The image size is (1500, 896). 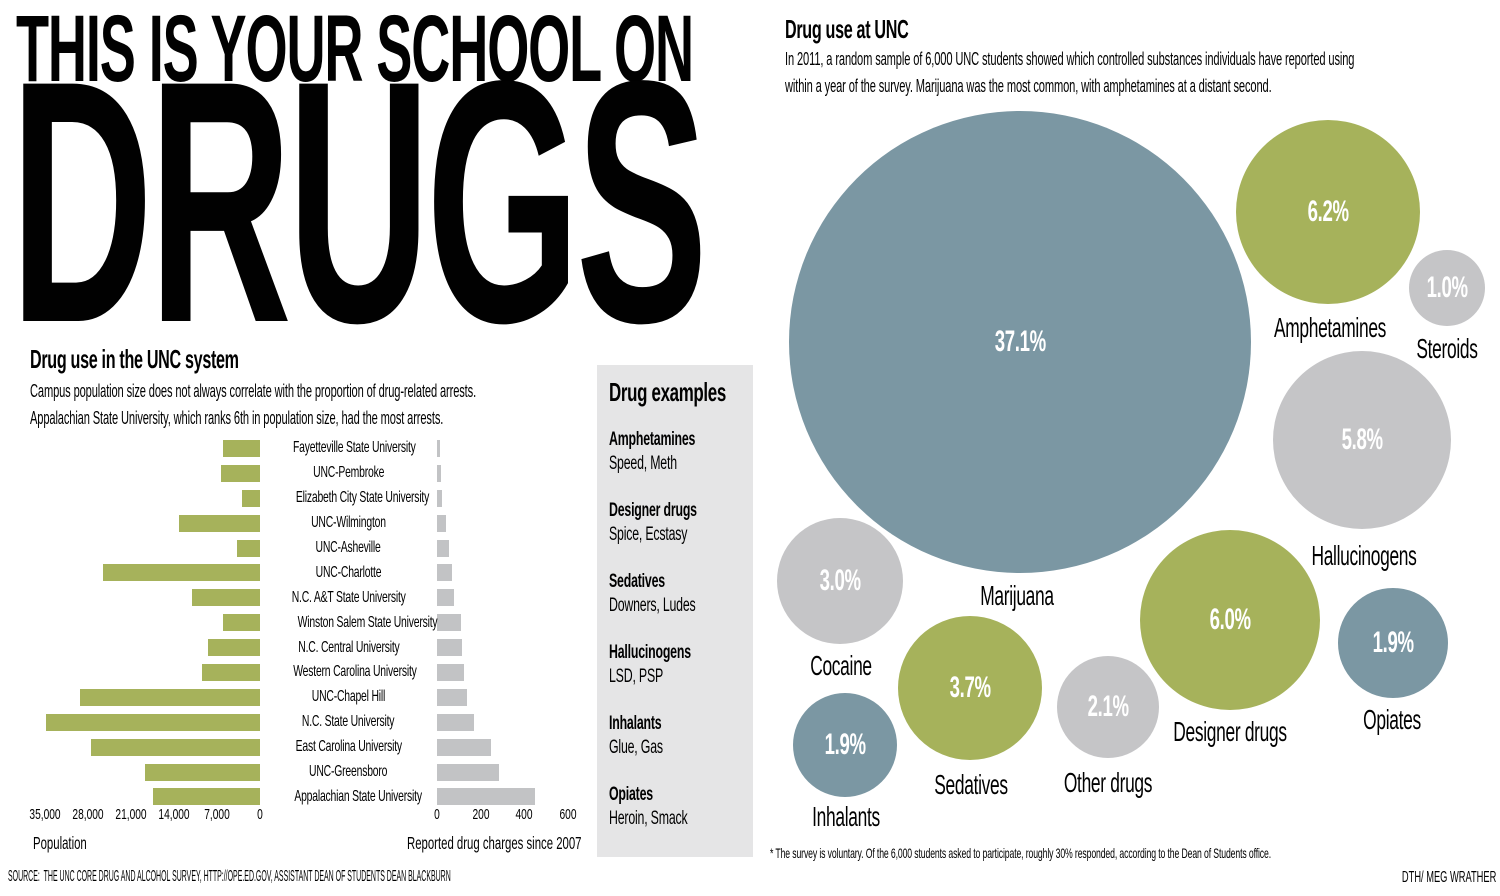 I want to click on school-label-text: Fayetteville State University, so click(x=354, y=448).